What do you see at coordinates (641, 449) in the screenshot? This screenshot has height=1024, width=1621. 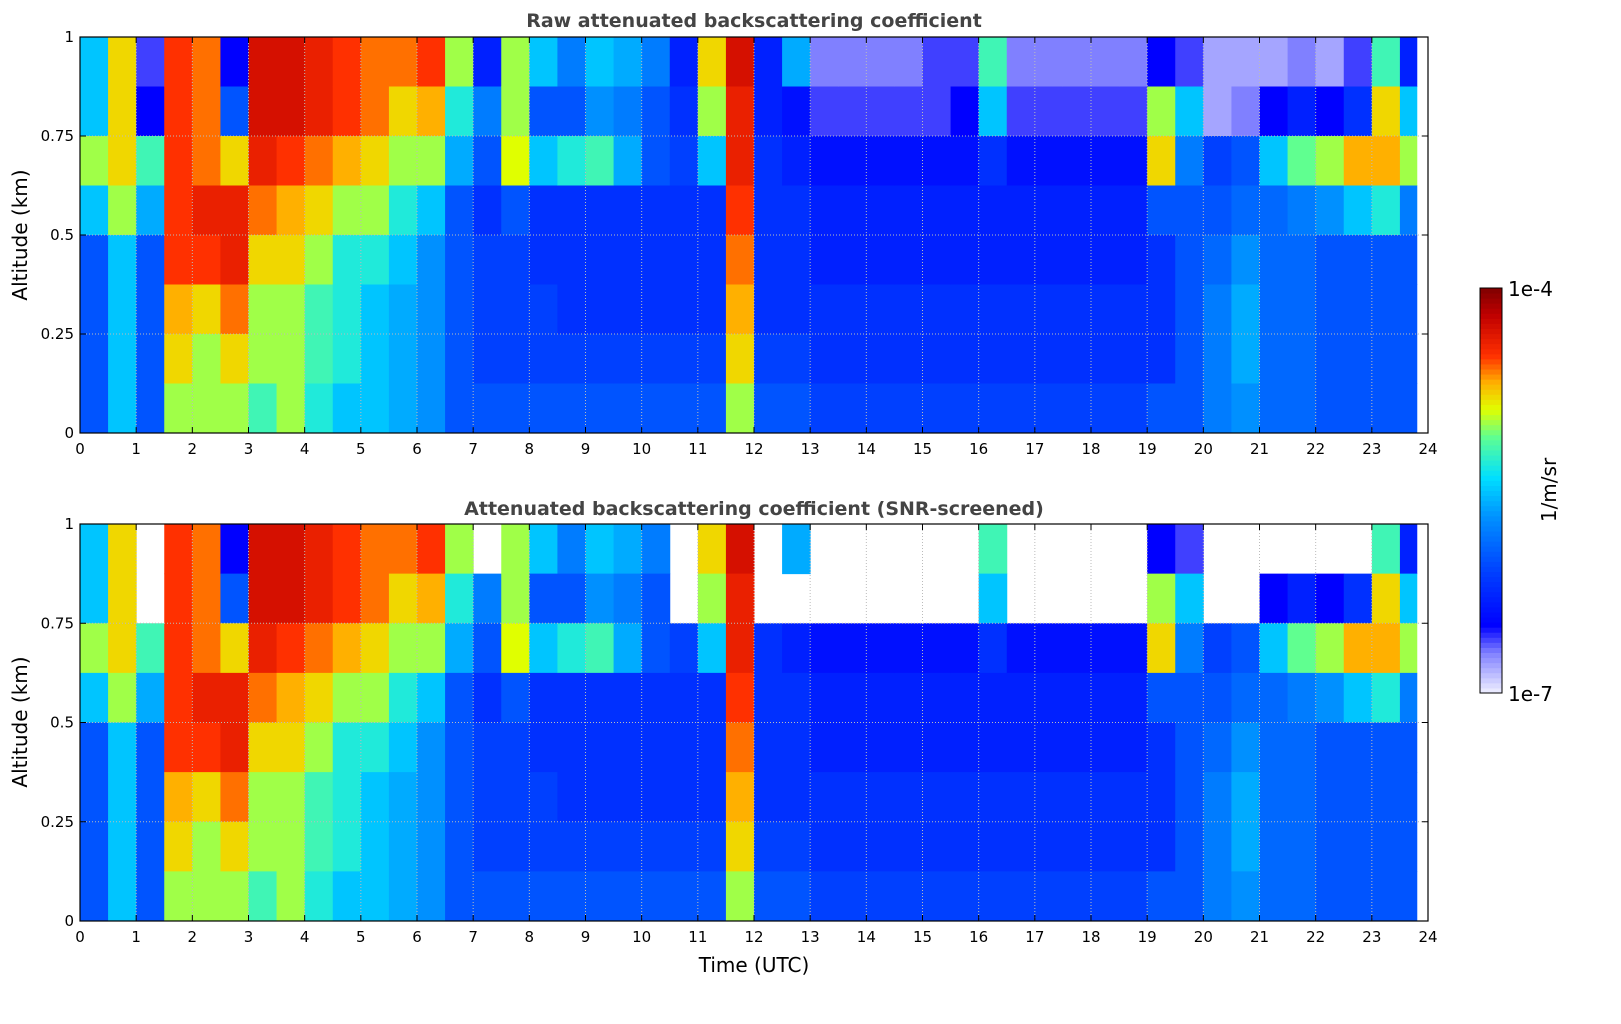 I see `x-tick-label: 10` at bounding box center [641, 449].